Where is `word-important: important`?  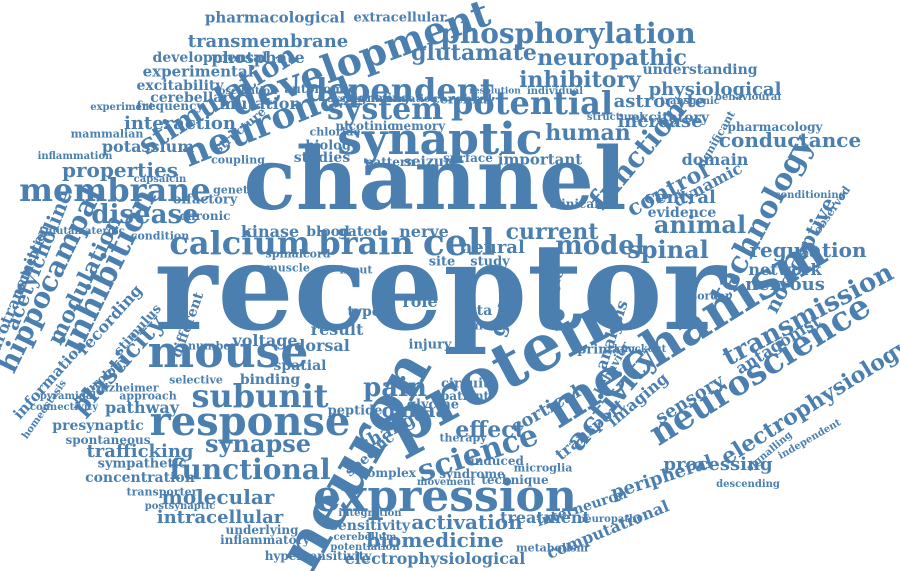
word-important: important is located at coordinates (540, 159).